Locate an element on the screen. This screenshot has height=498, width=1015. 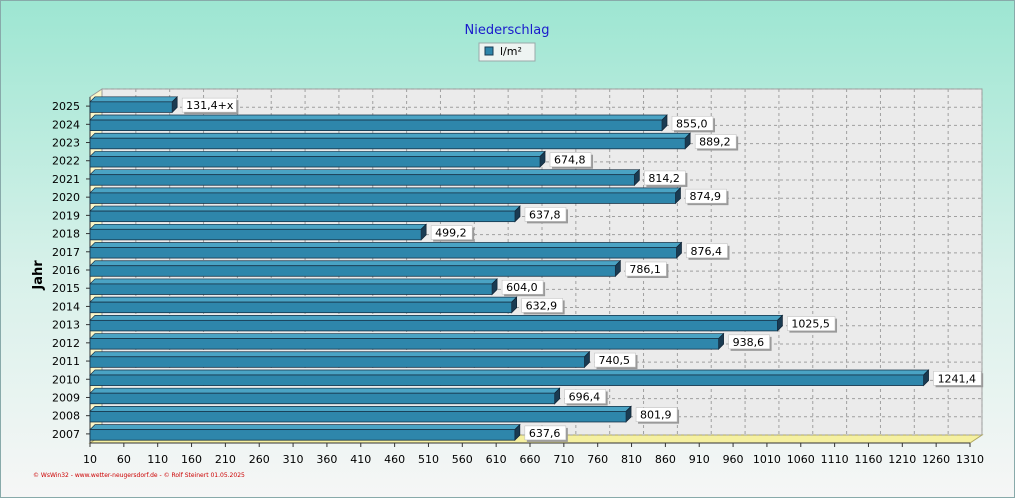
y-tick-label: 2013 is located at coordinates (66, 325).